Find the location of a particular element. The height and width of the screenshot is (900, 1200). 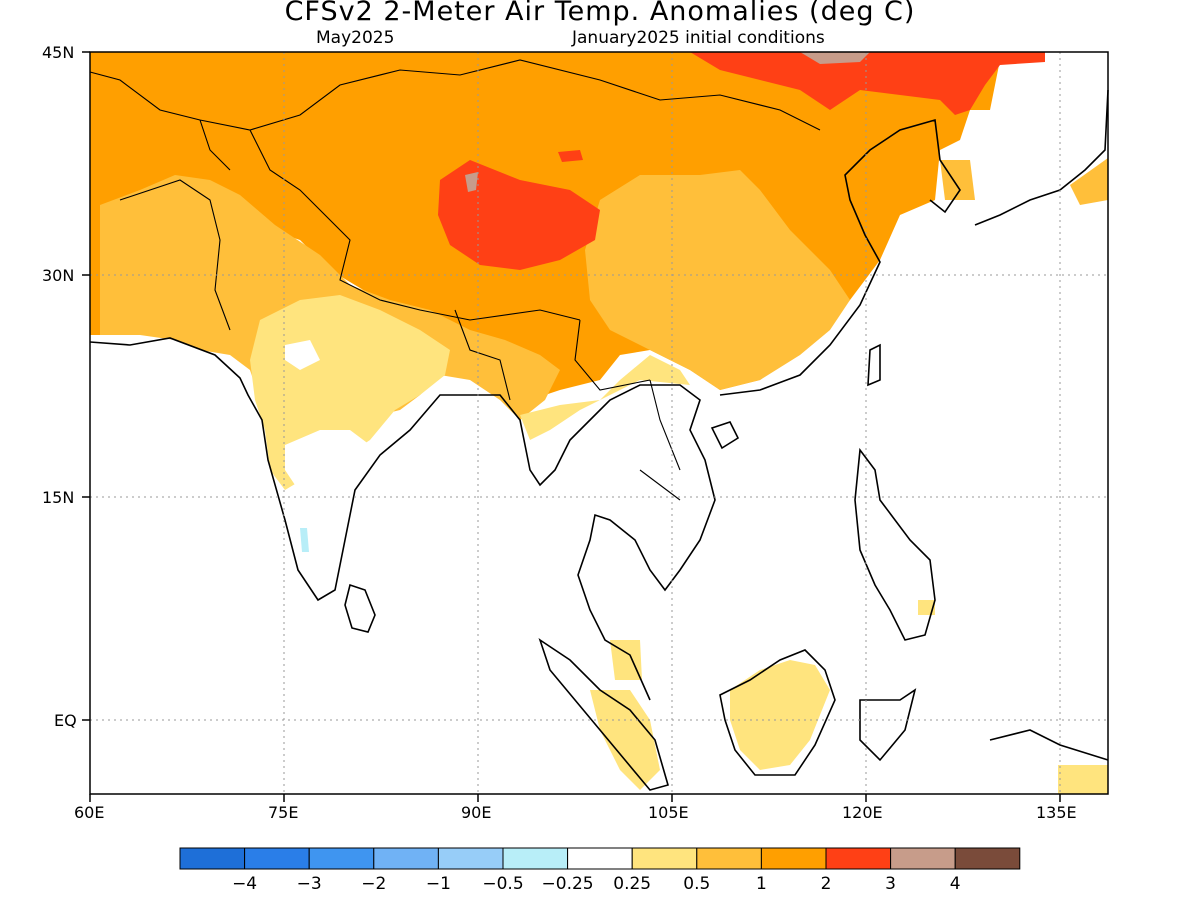

lat-label-45n: 45N is located at coordinates (58, 52).